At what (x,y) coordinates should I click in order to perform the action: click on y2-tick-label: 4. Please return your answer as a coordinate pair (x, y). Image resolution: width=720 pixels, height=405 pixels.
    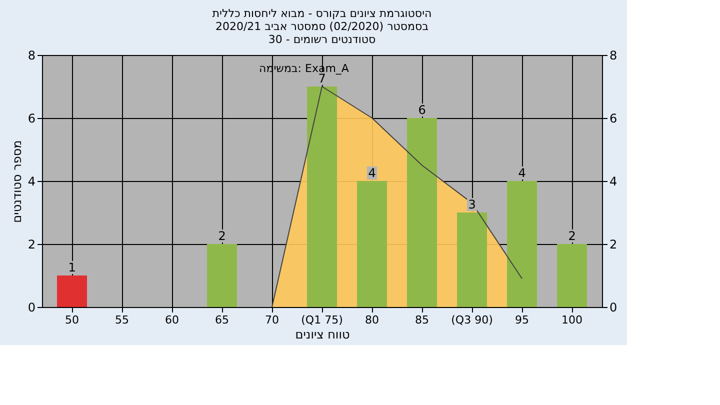
    Looking at the image, I should click on (614, 181).